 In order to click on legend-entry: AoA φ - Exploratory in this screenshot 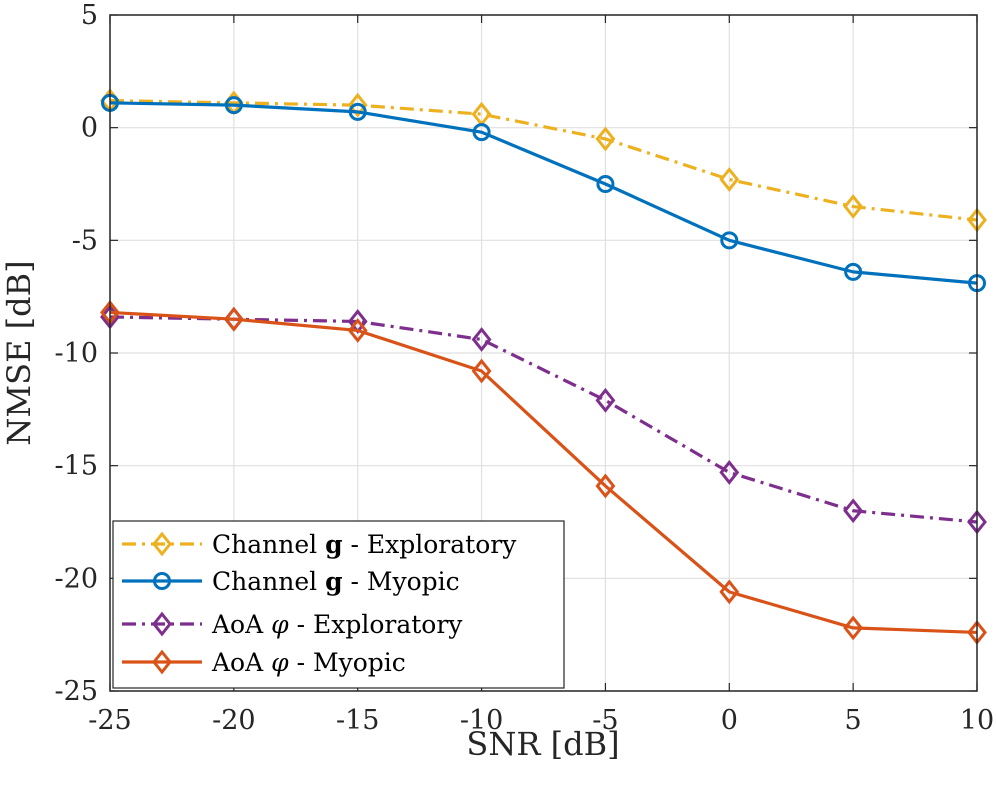, I will do `click(292, 624)`.